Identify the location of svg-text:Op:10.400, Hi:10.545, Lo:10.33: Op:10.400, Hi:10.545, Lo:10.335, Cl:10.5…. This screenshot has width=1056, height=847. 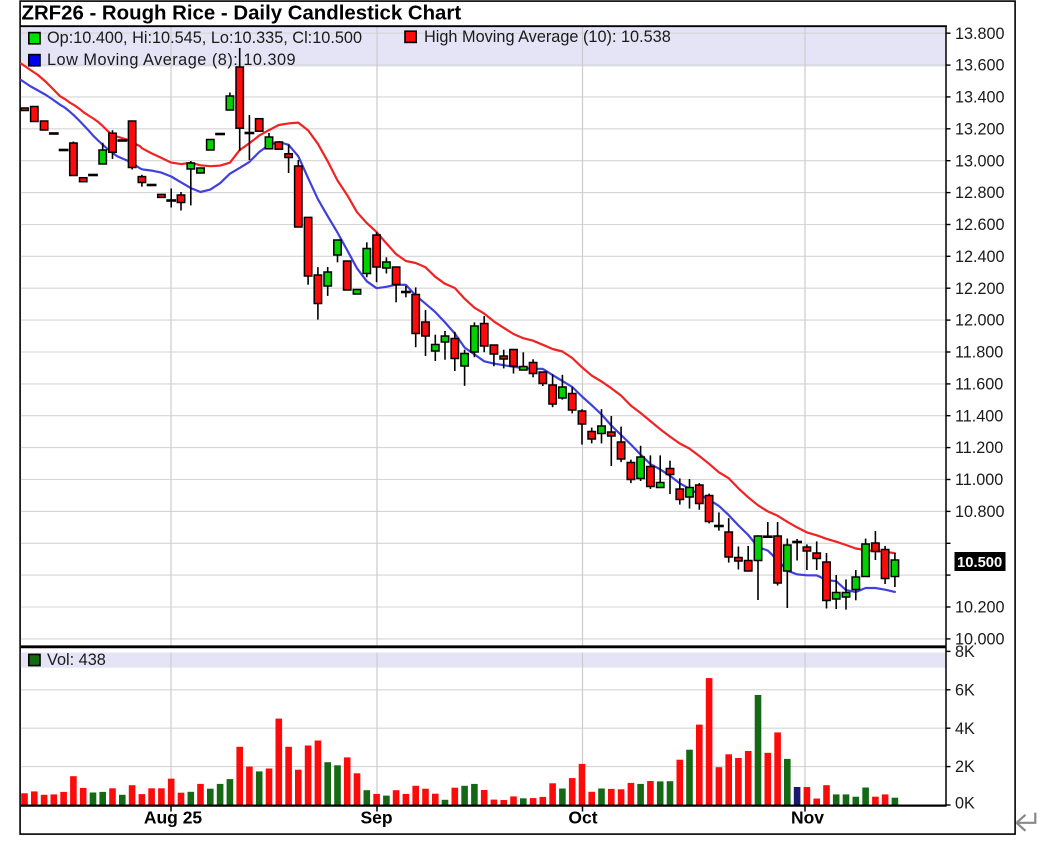
(204, 38).